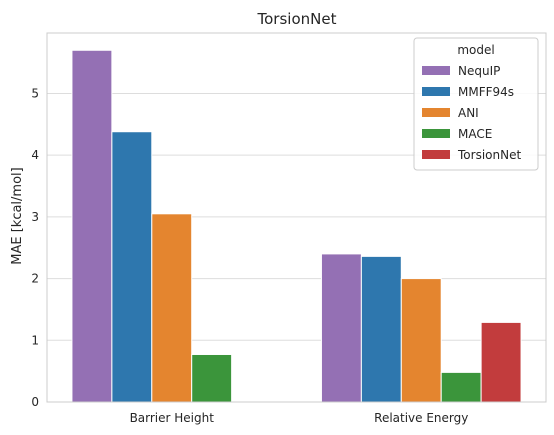 The height and width of the screenshot is (435, 554). I want to click on chart-title: TorsionNet, so click(297, 19).